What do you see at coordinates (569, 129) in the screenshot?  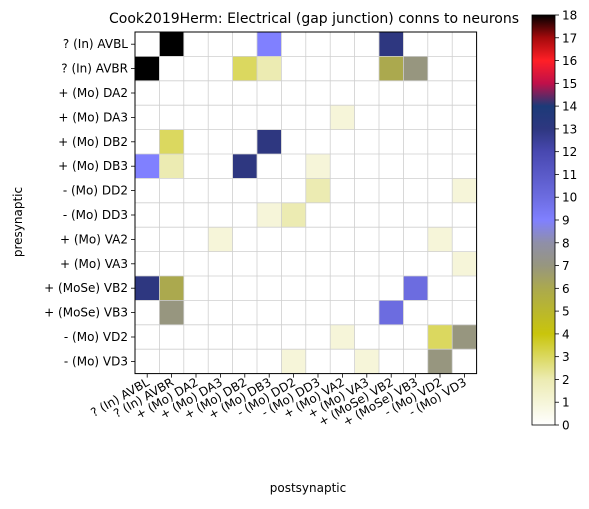 I see `colorbar-tick-label: 13` at bounding box center [569, 129].